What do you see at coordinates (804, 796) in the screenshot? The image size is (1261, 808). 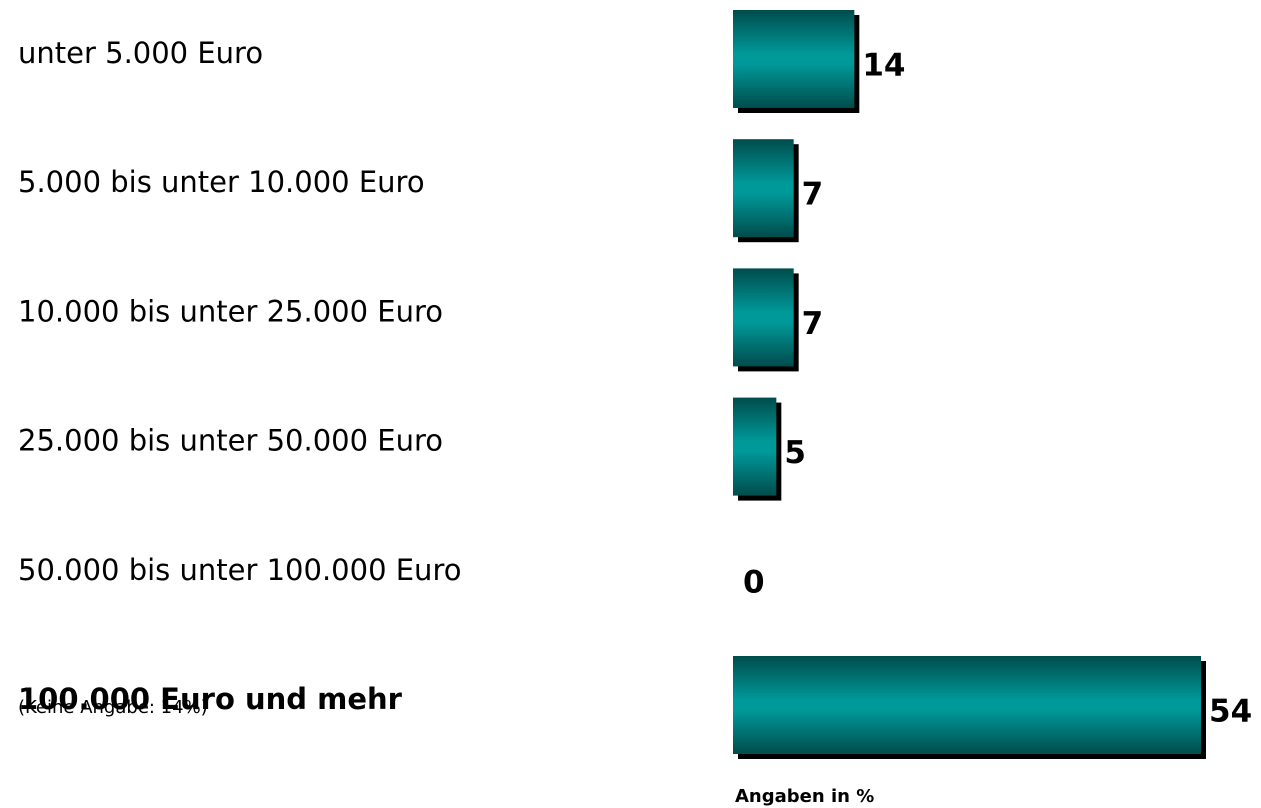 I see `x-axis-label: Angaben in %` at bounding box center [804, 796].